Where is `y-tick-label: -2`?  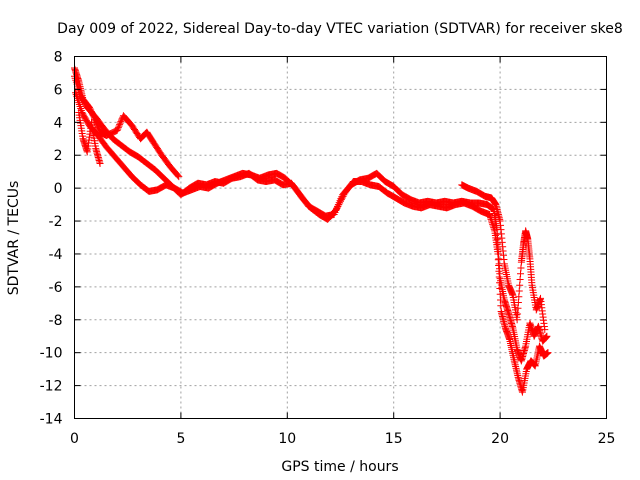
y-tick-label: -2 is located at coordinates (56, 222).